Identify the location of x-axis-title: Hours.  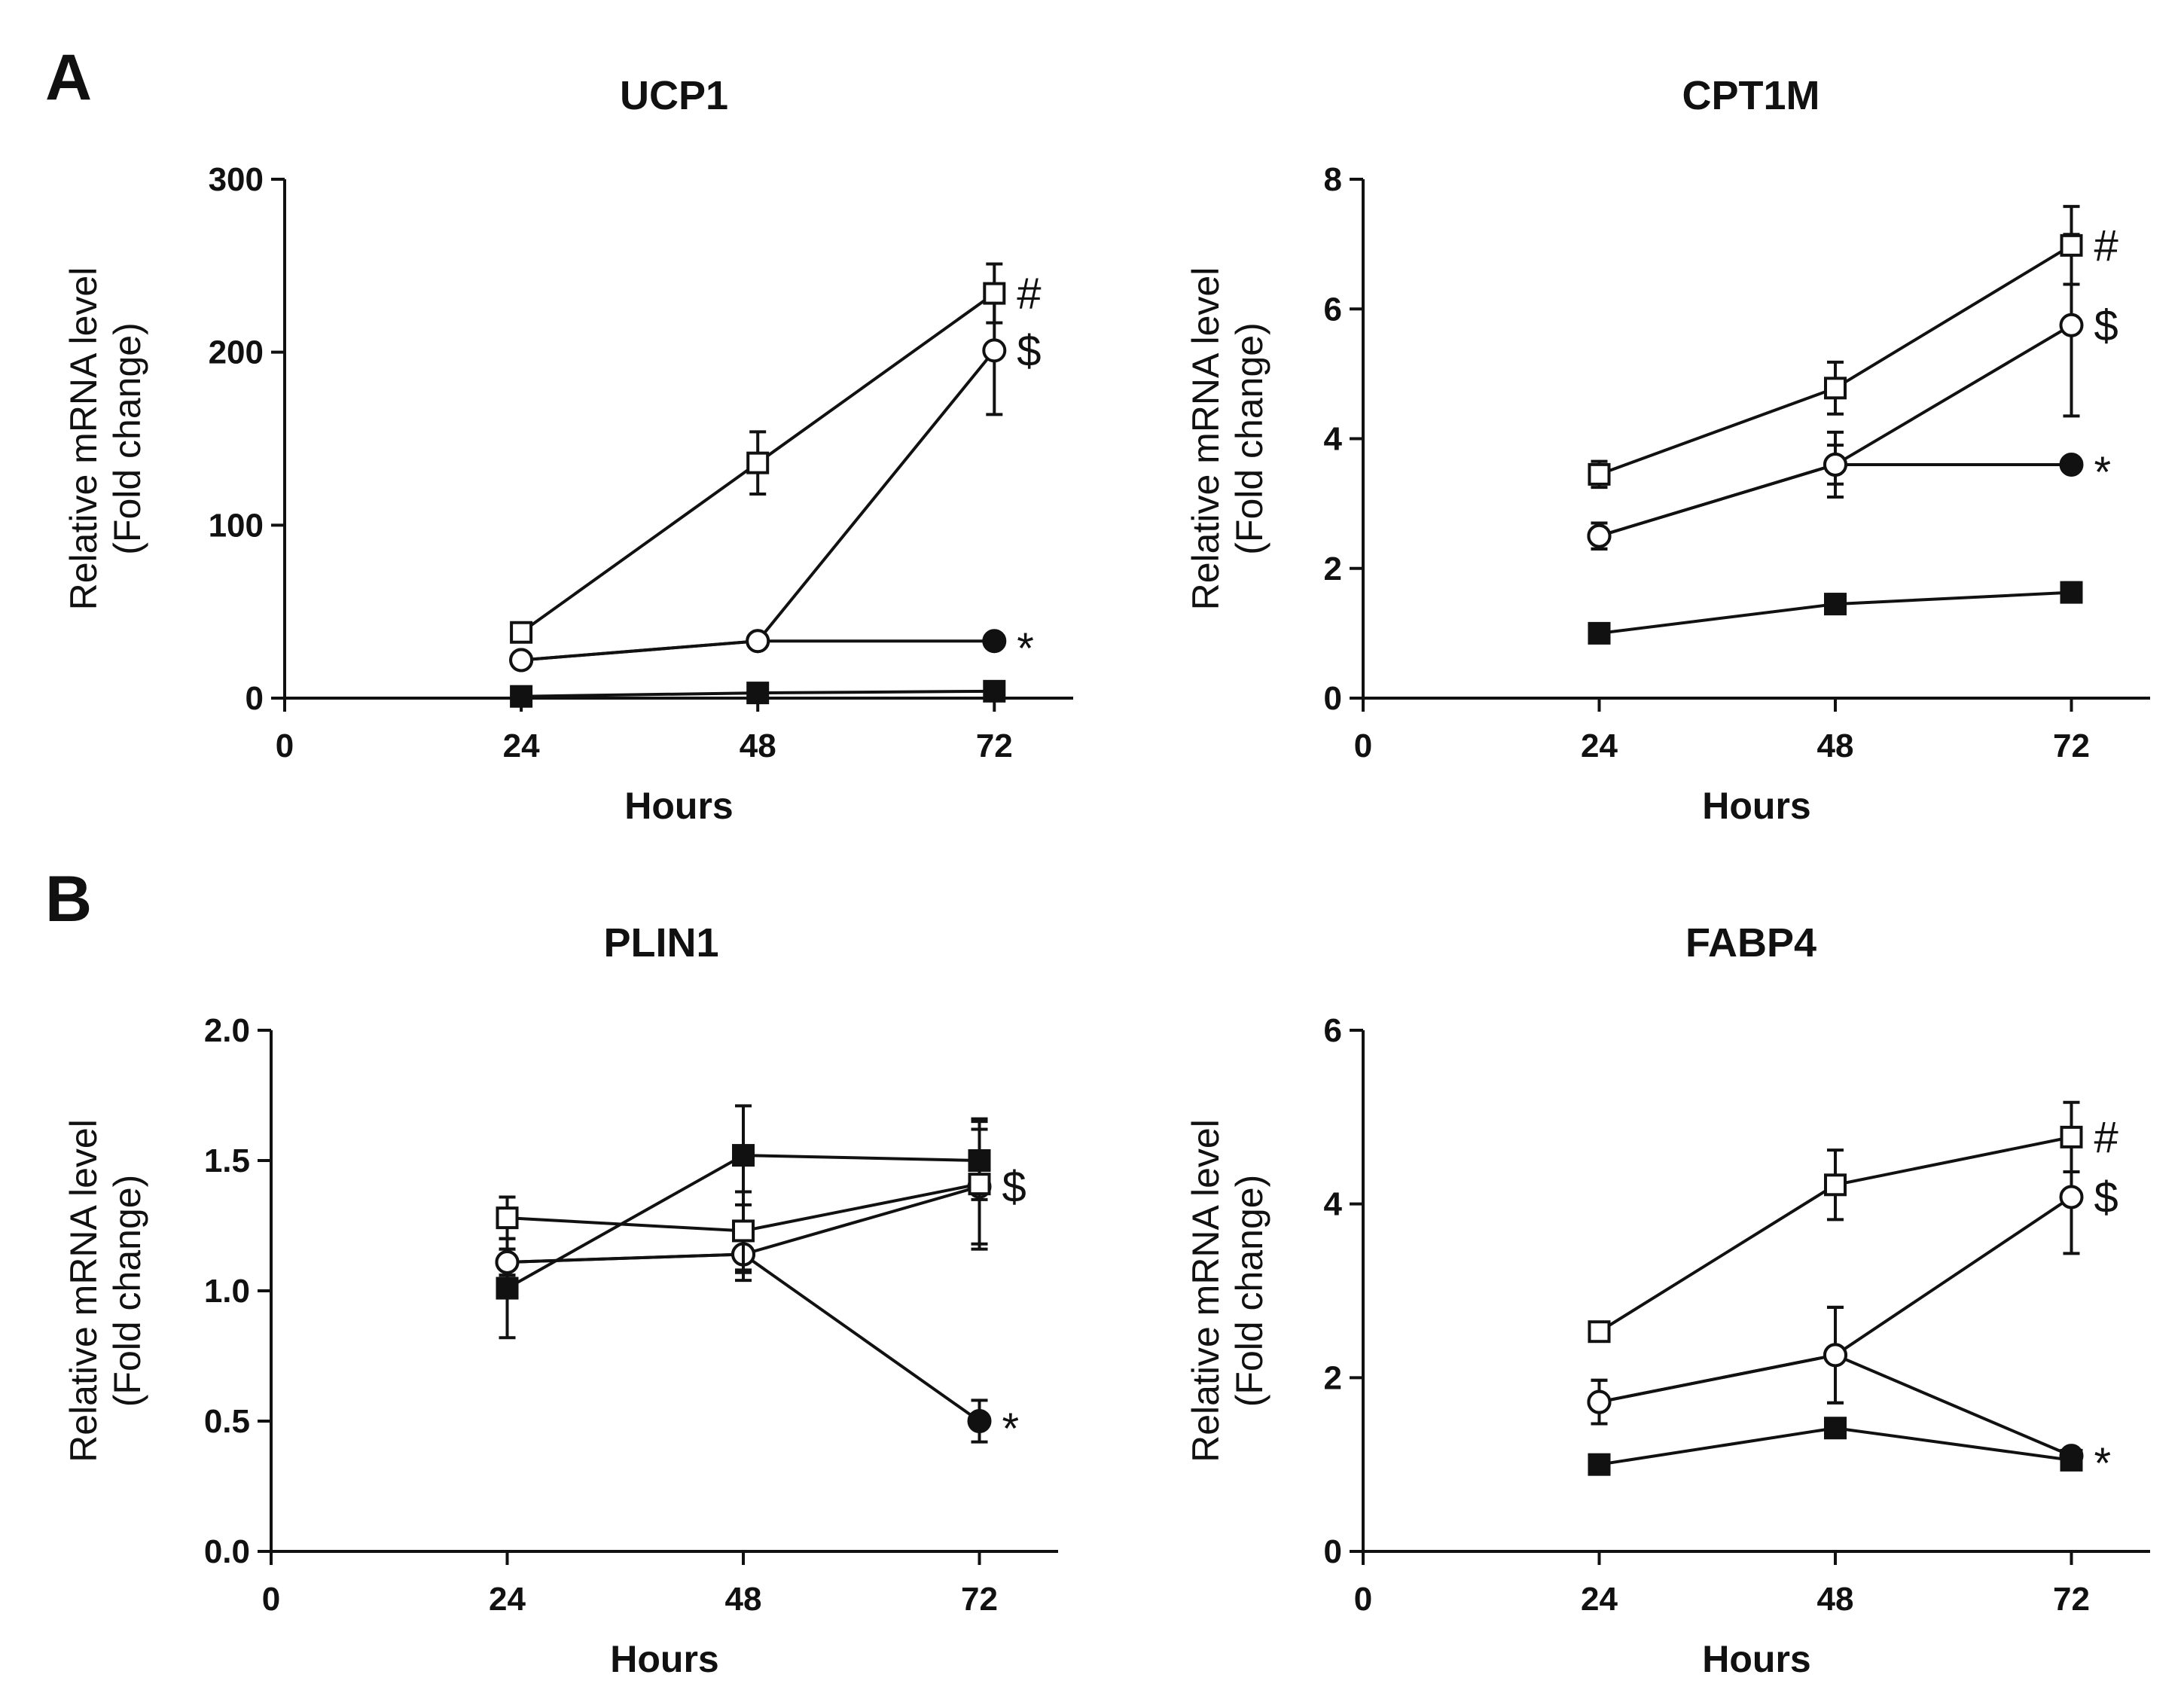
(1756, 806).